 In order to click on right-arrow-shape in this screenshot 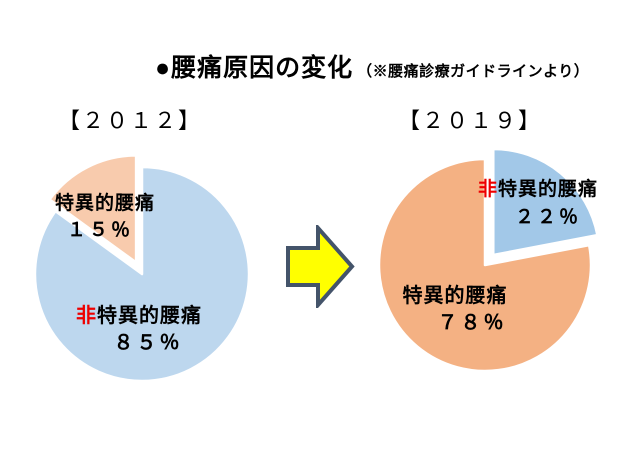, I will do `click(320, 266)`.